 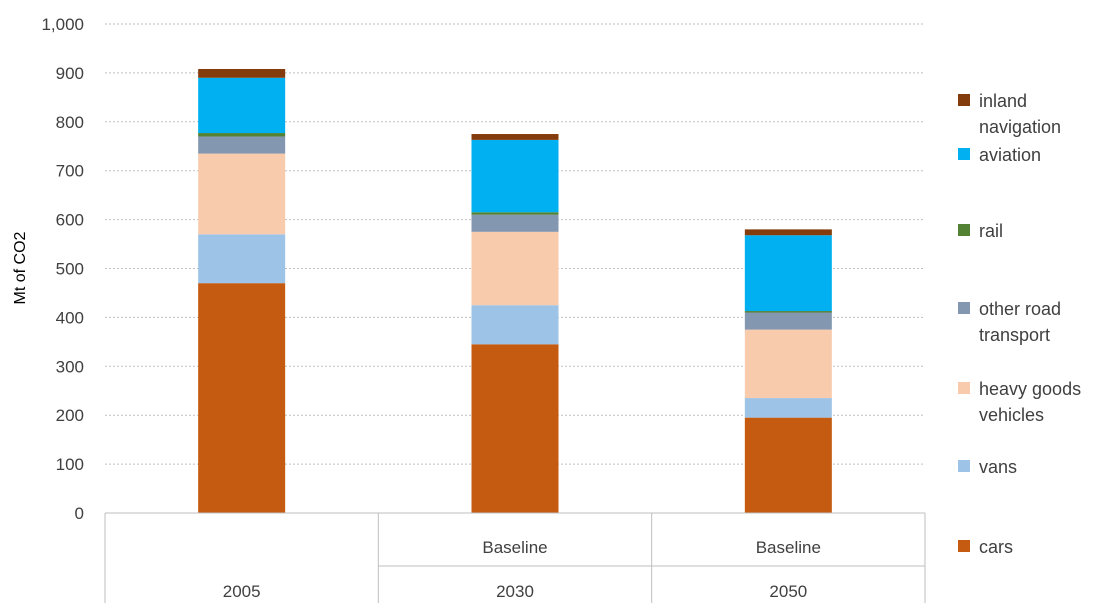 I want to click on y-tick-label: 500, so click(x=70, y=269).